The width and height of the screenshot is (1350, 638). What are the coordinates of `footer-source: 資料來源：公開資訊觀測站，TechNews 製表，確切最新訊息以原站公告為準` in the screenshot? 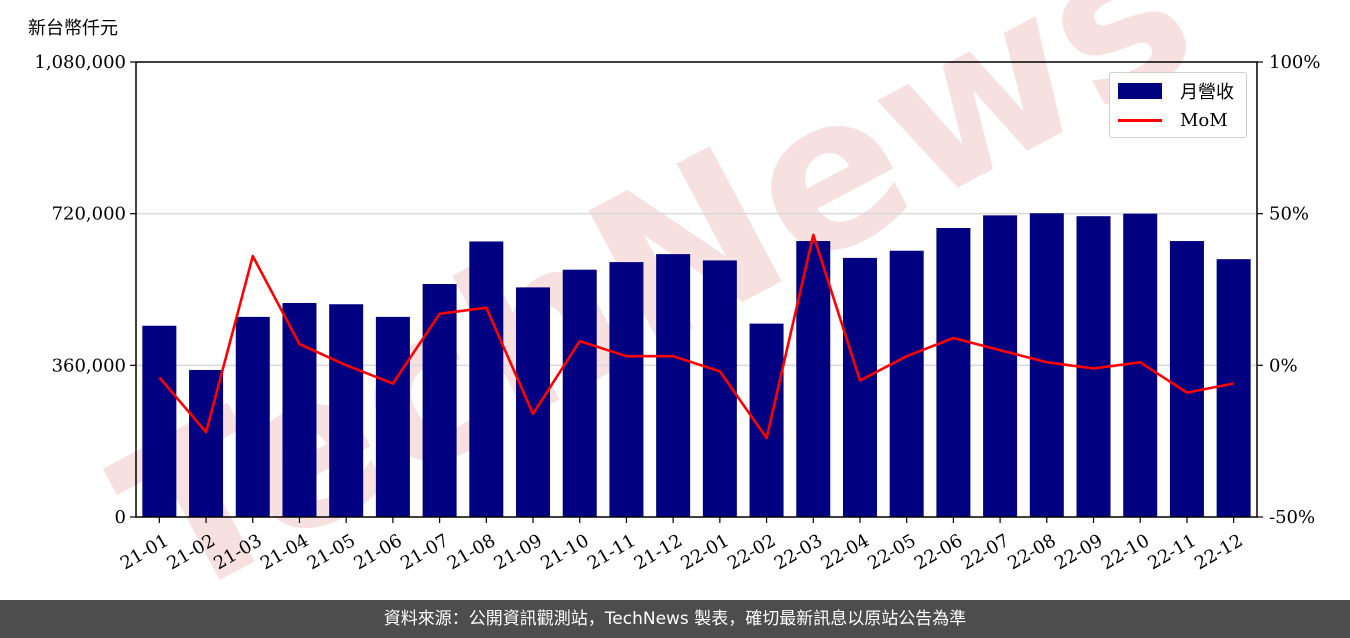 It's located at (675, 619).